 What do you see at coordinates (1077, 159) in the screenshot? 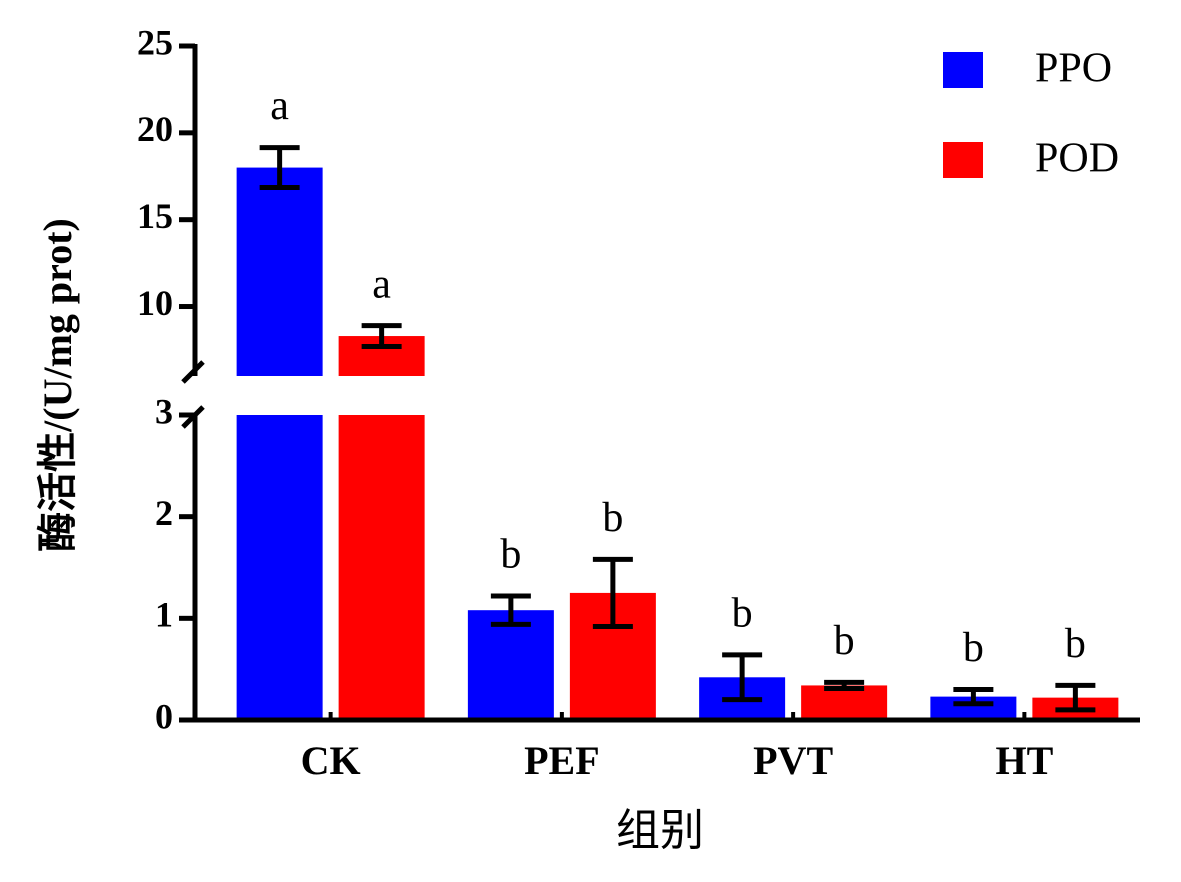
I see `legend-label: POD` at bounding box center [1077, 159].